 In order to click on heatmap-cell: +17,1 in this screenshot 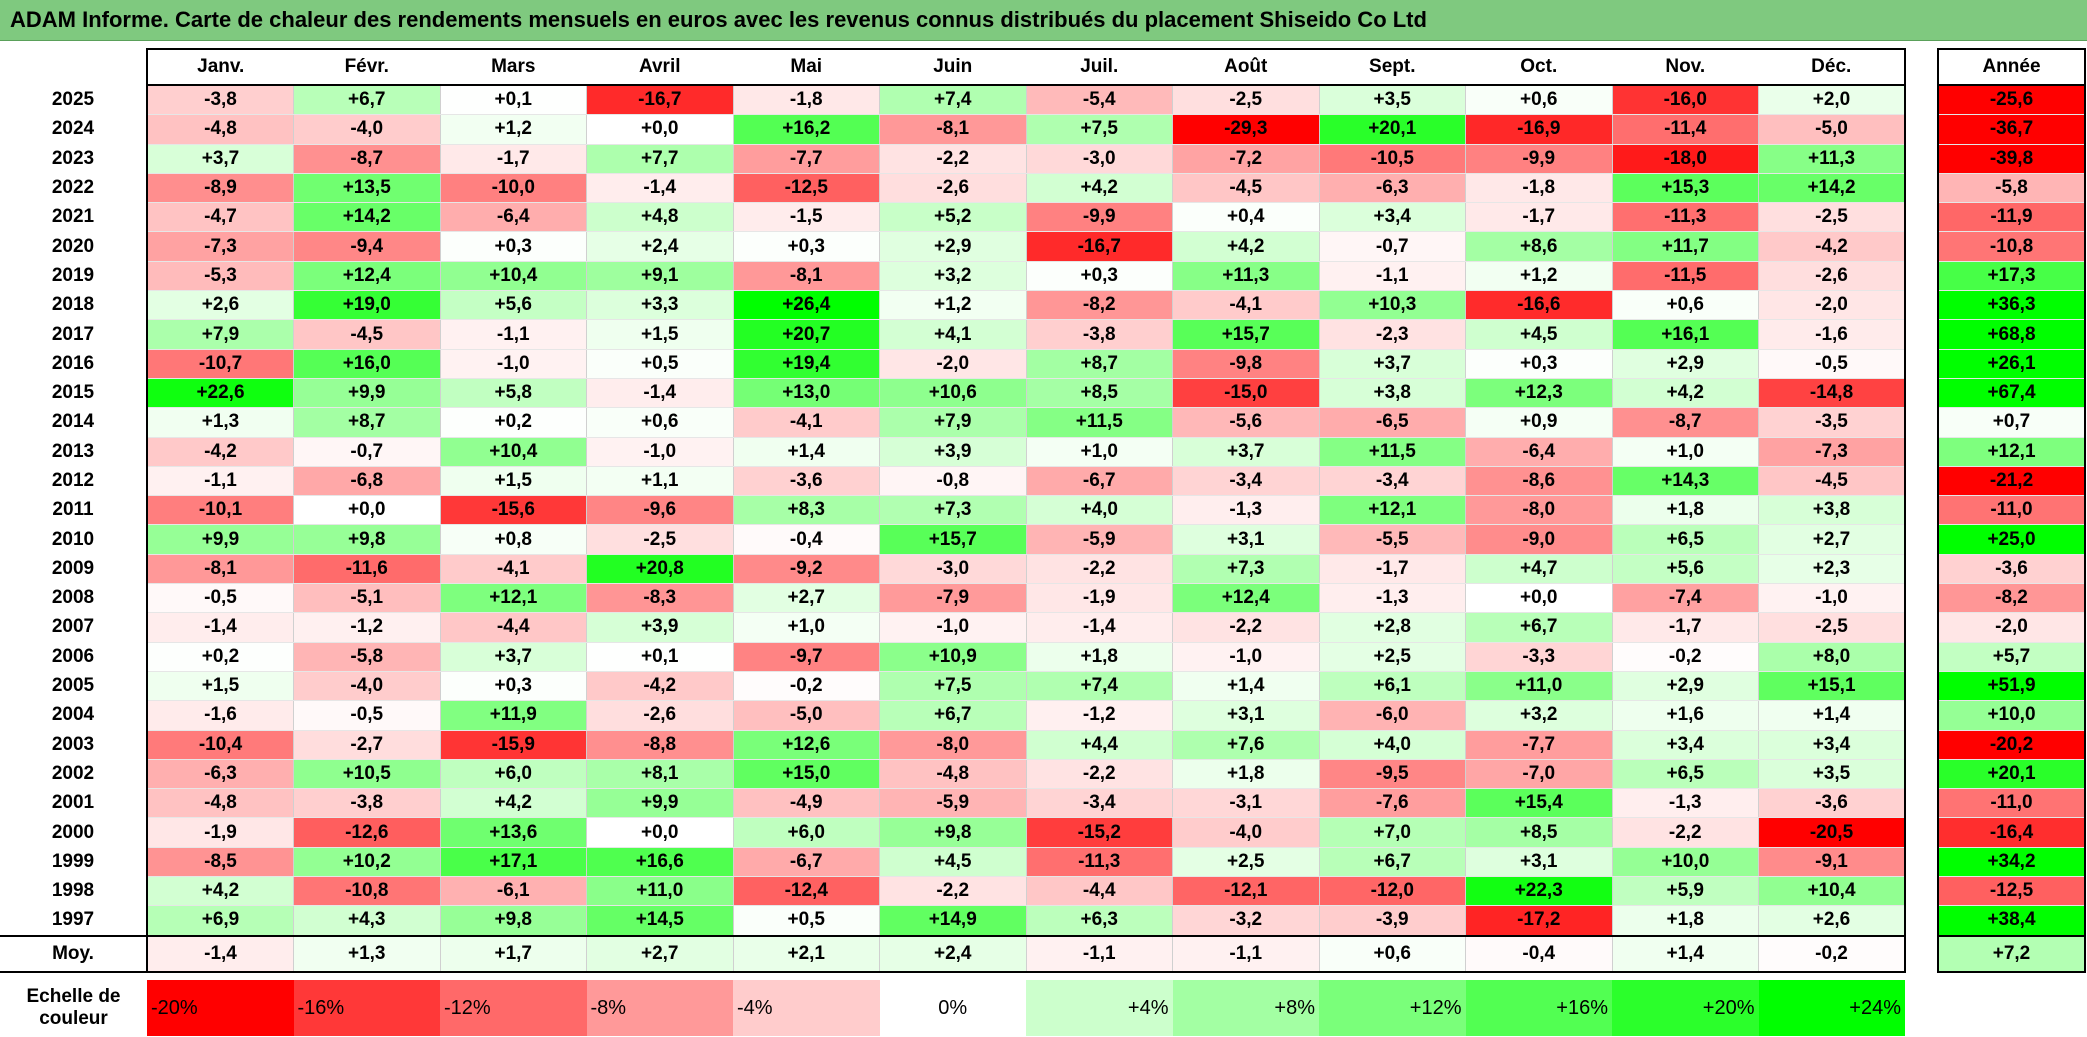, I will do `click(513, 862)`.